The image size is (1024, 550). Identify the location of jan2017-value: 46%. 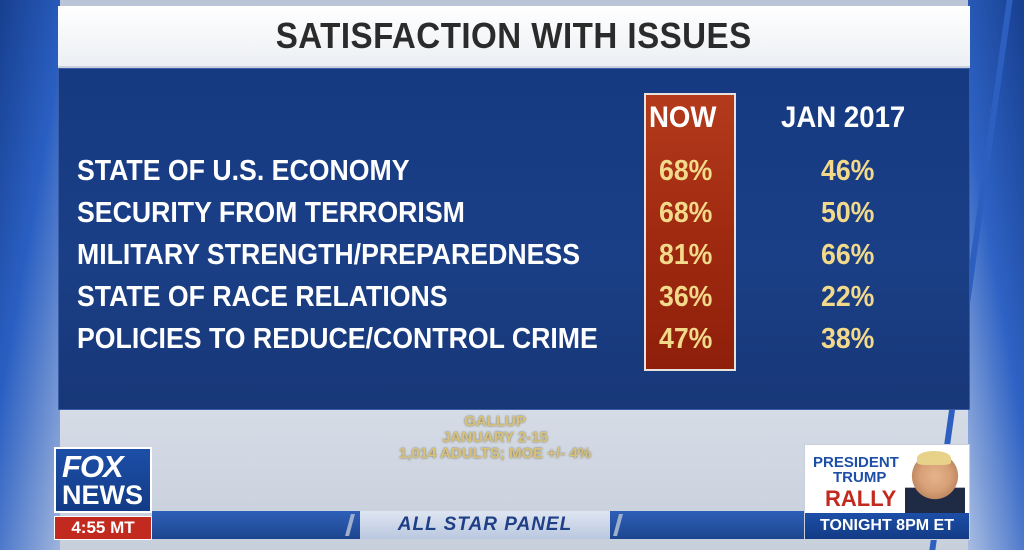
(848, 171).